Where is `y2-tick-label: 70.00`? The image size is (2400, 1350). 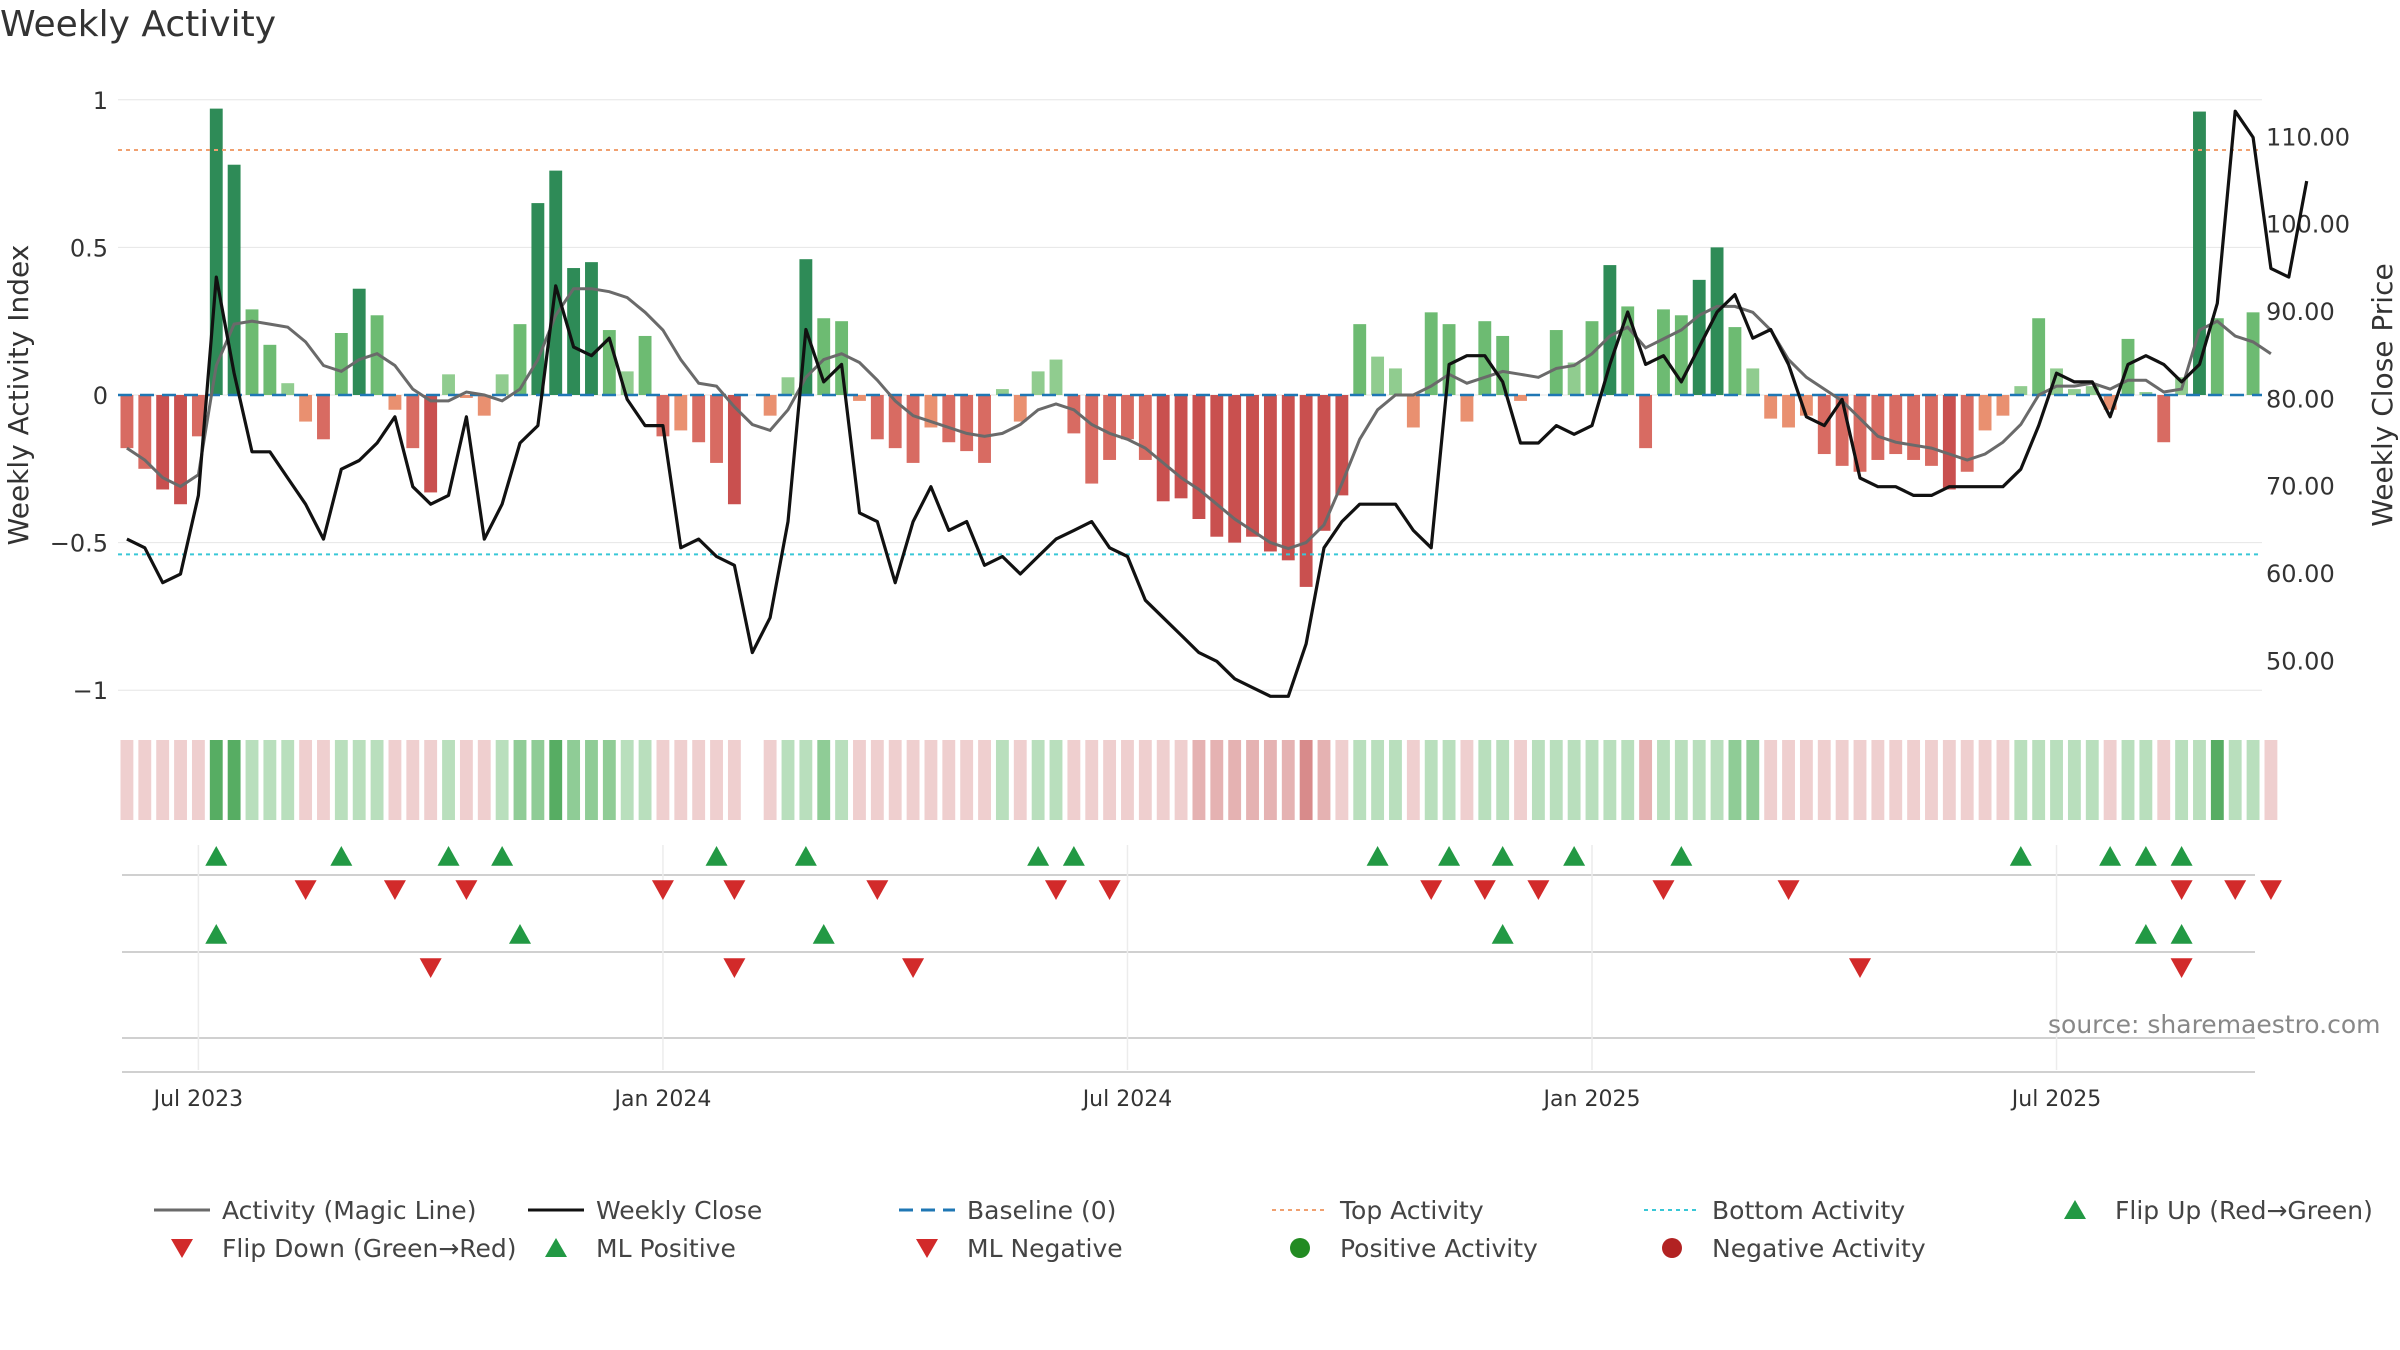
y2-tick-label: 70.00 is located at coordinates (2300, 487).